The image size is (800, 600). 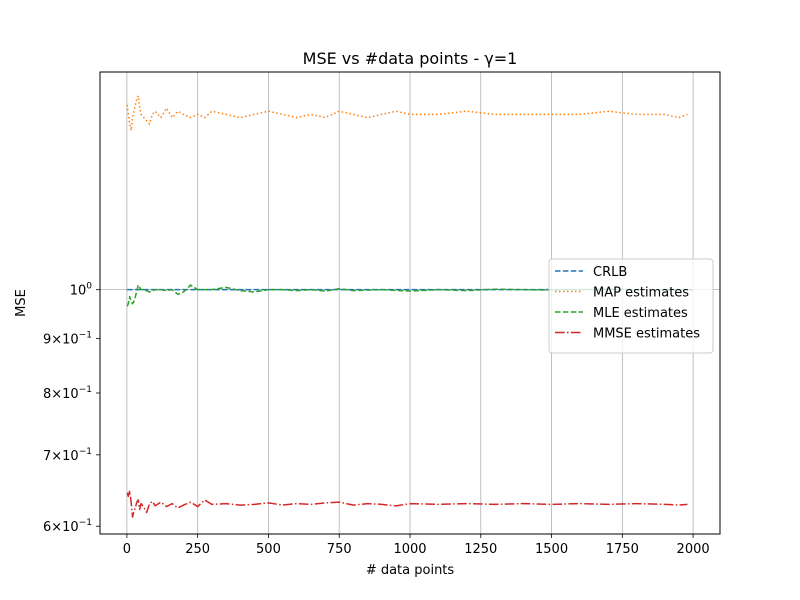 What do you see at coordinates (127, 549) in the screenshot?
I see `x-tick-label: 0` at bounding box center [127, 549].